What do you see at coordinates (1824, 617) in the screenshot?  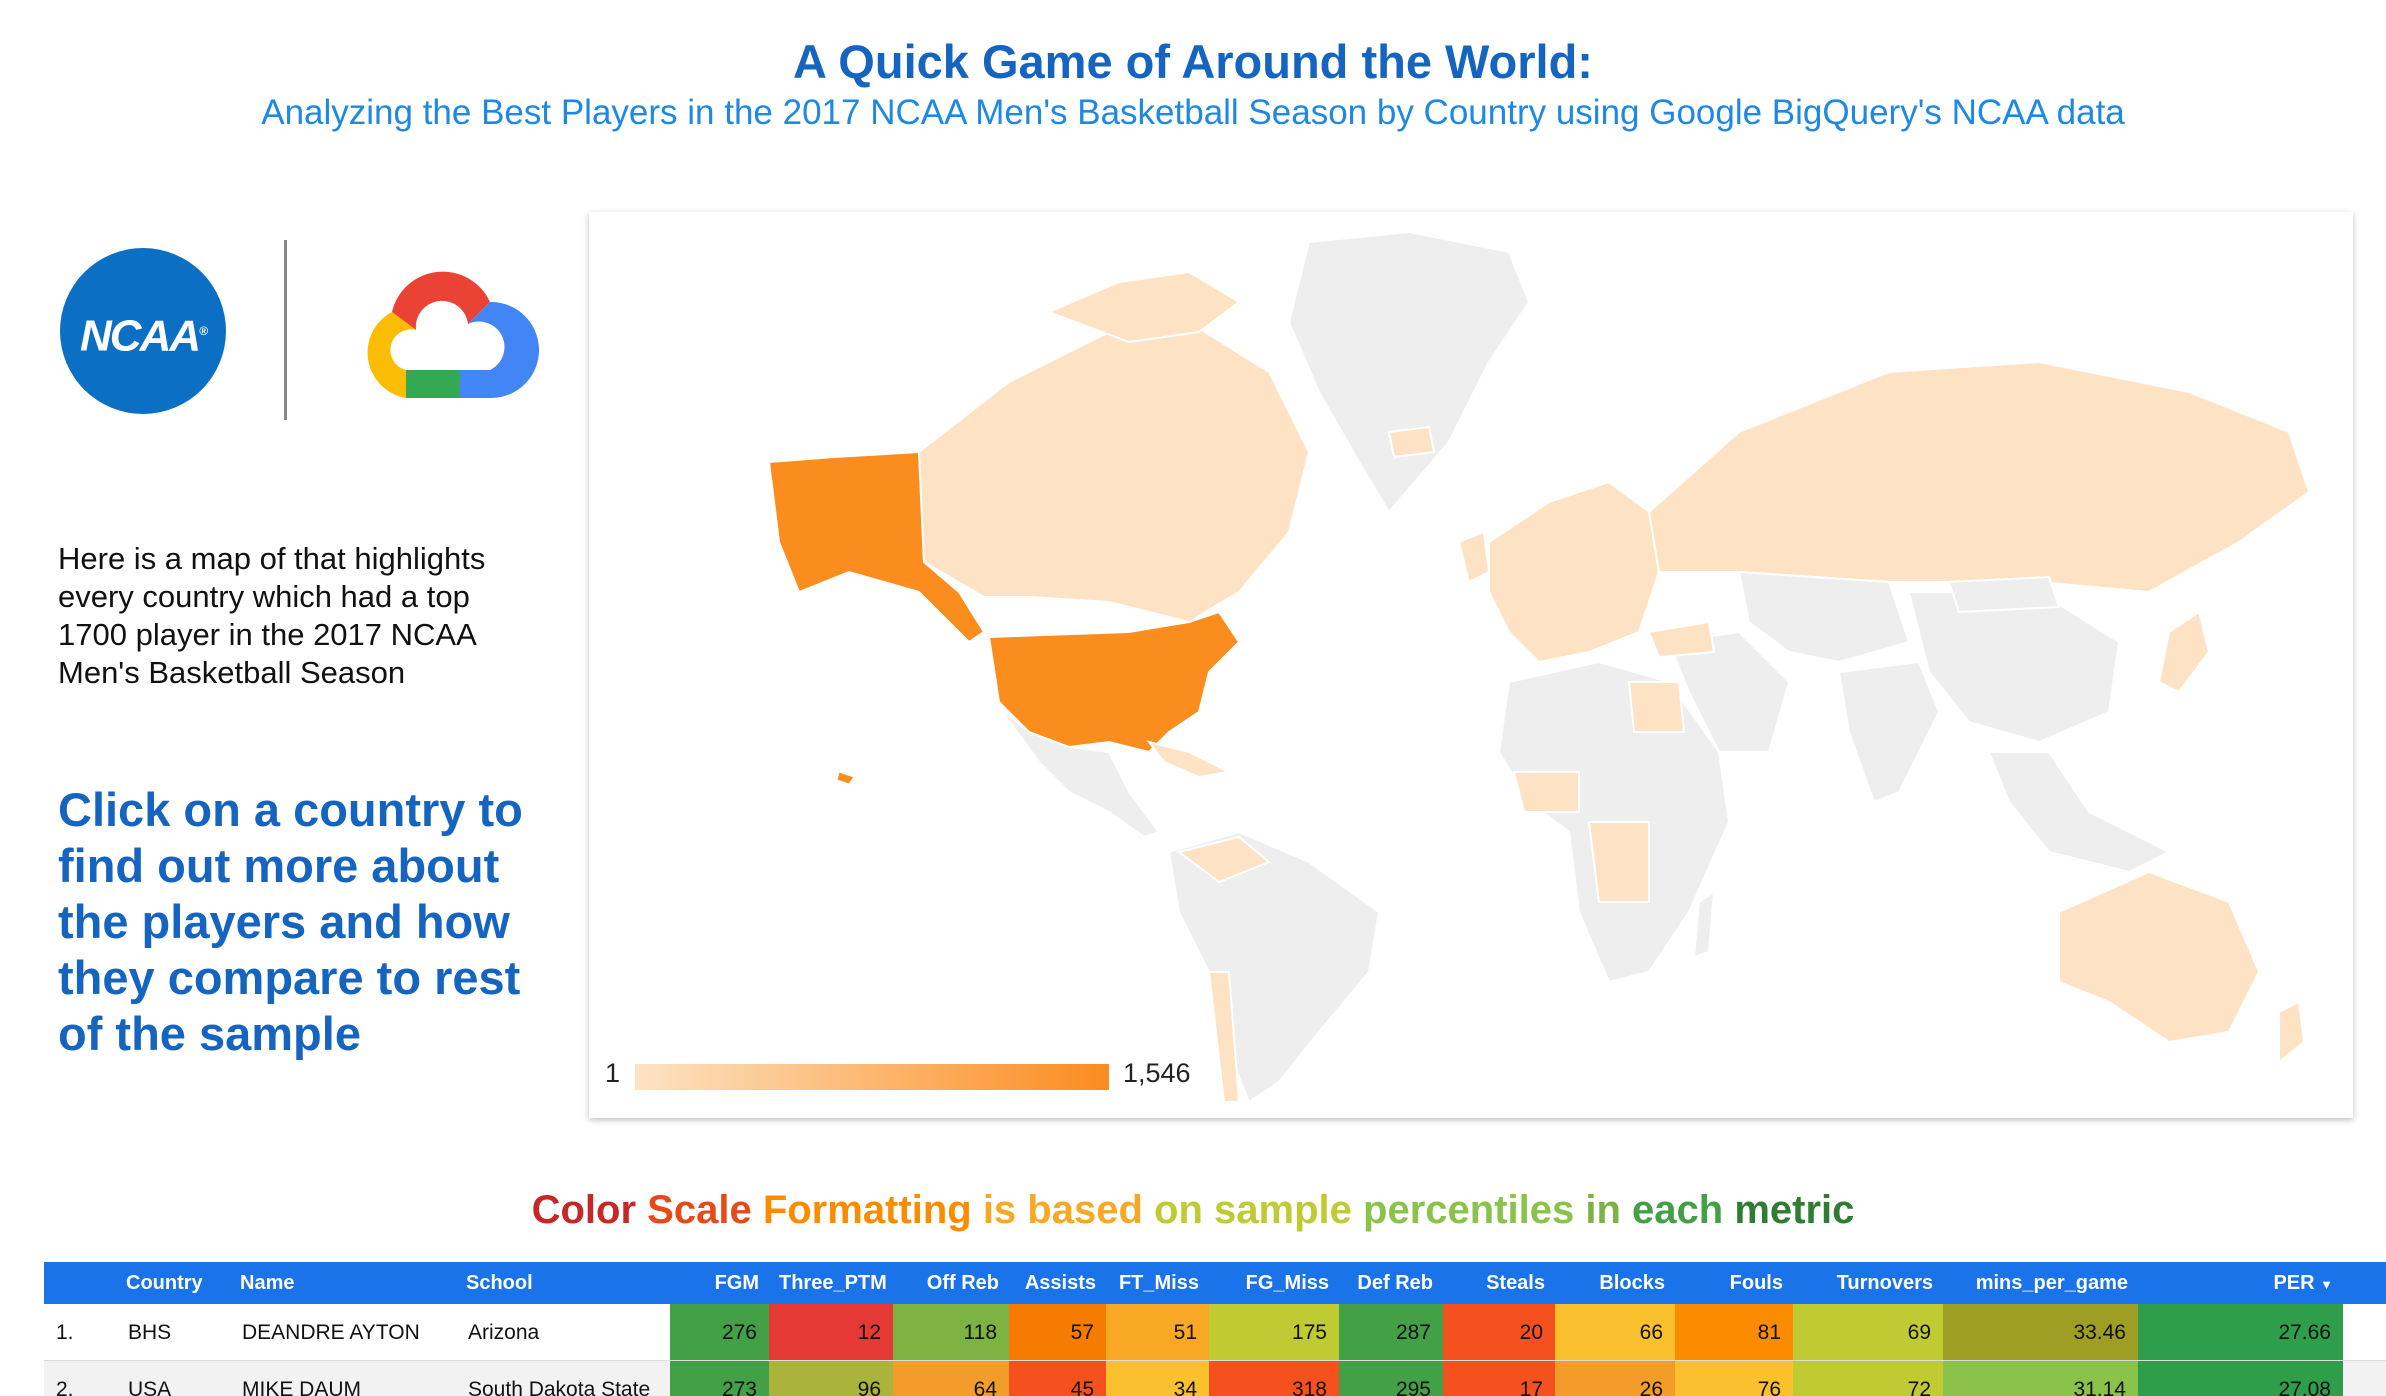 I see `map-central-asia` at bounding box center [1824, 617].